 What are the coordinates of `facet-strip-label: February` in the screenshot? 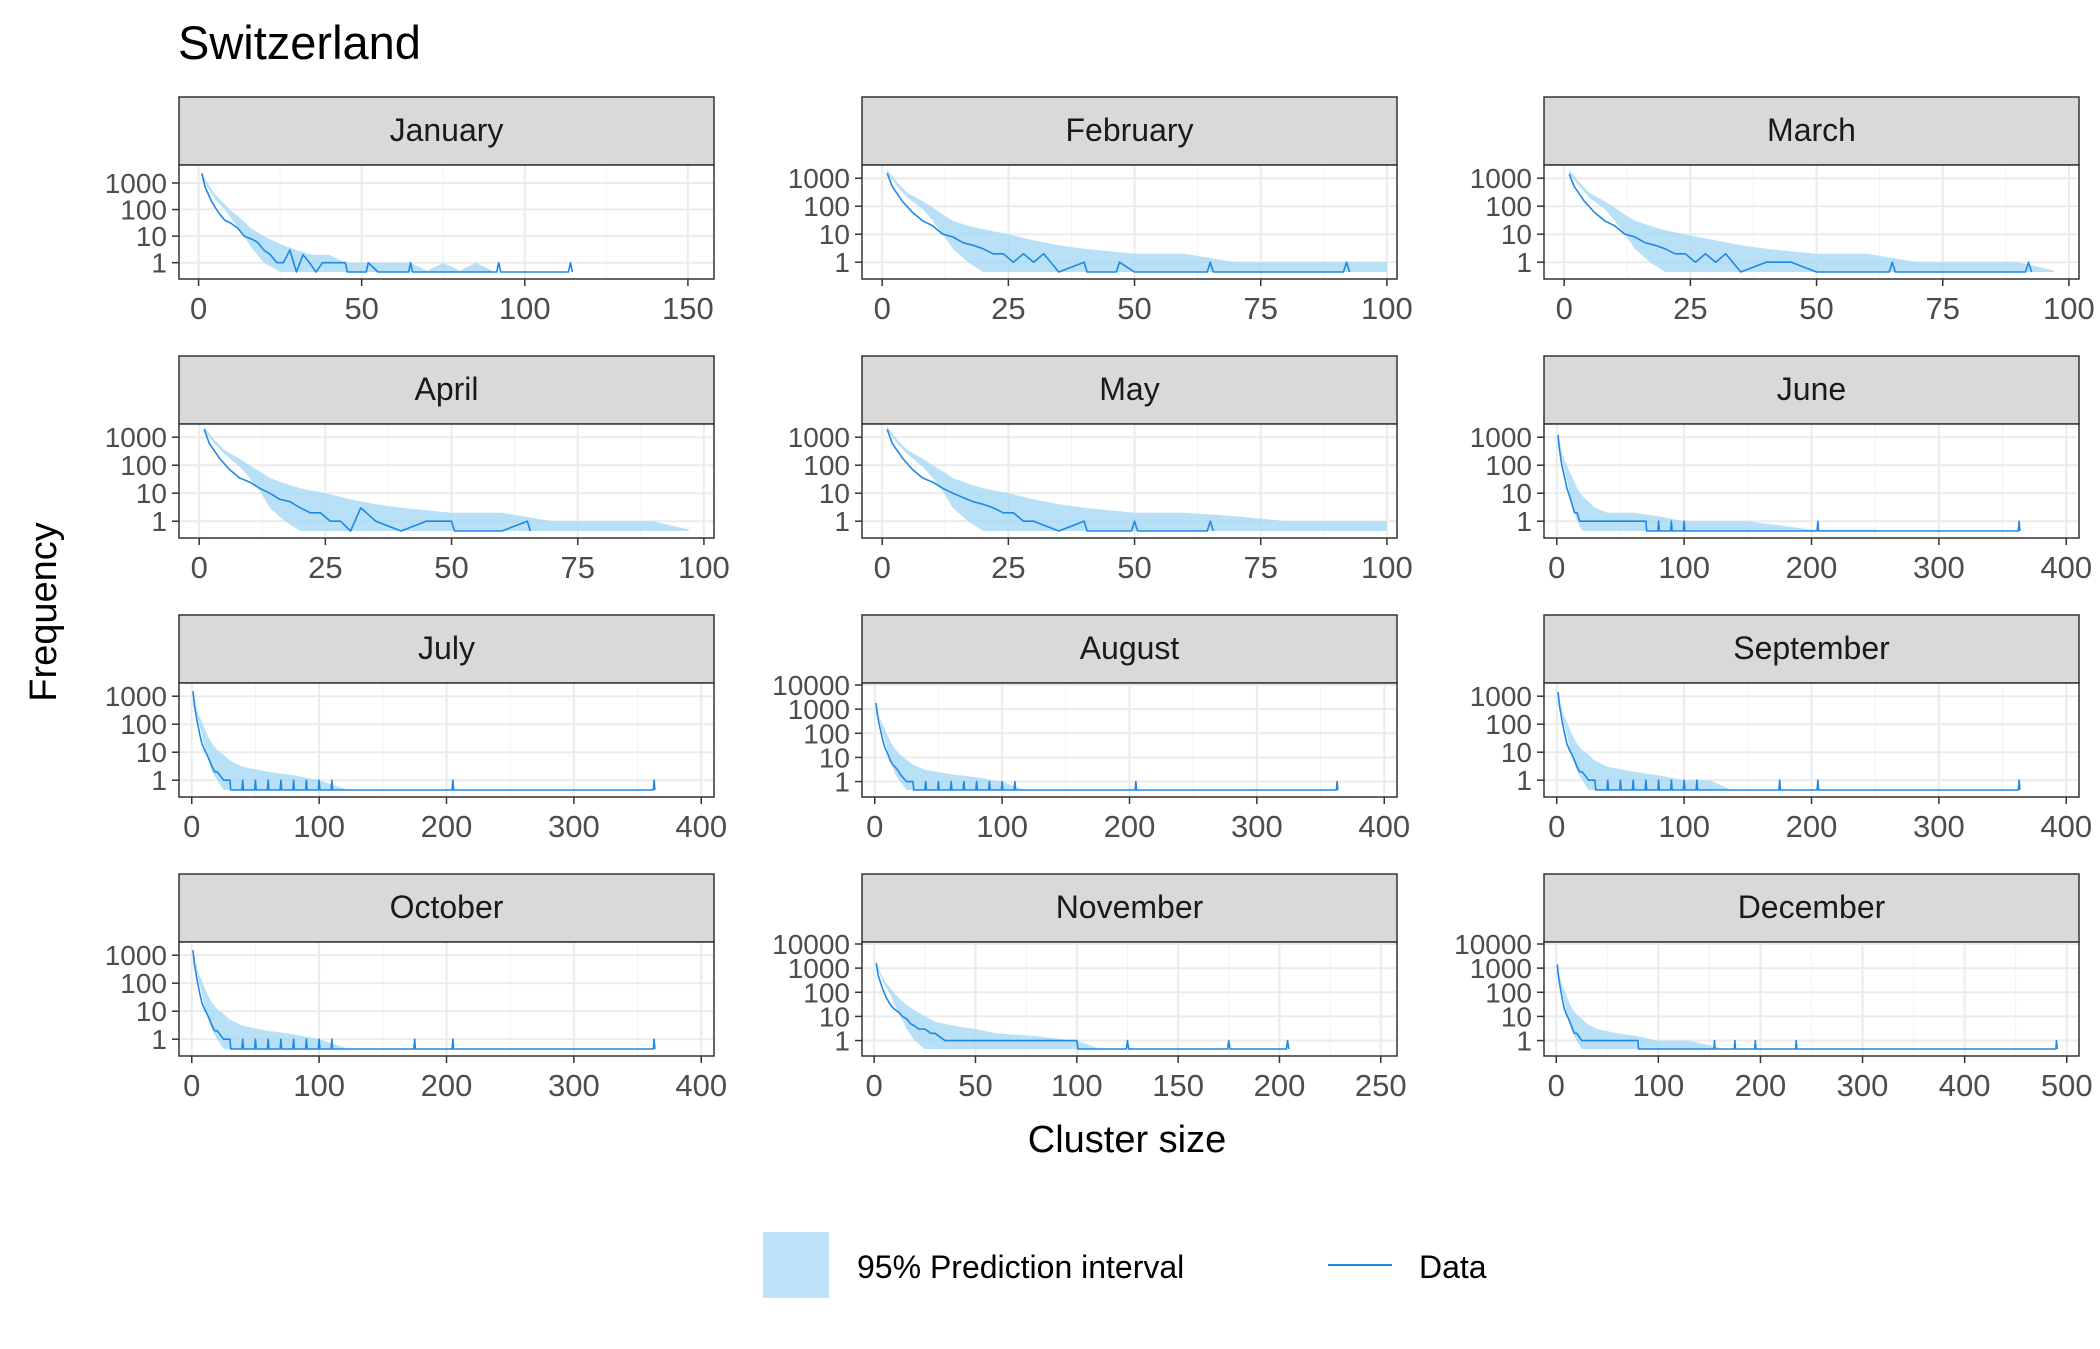 It's located at (1129, 130).